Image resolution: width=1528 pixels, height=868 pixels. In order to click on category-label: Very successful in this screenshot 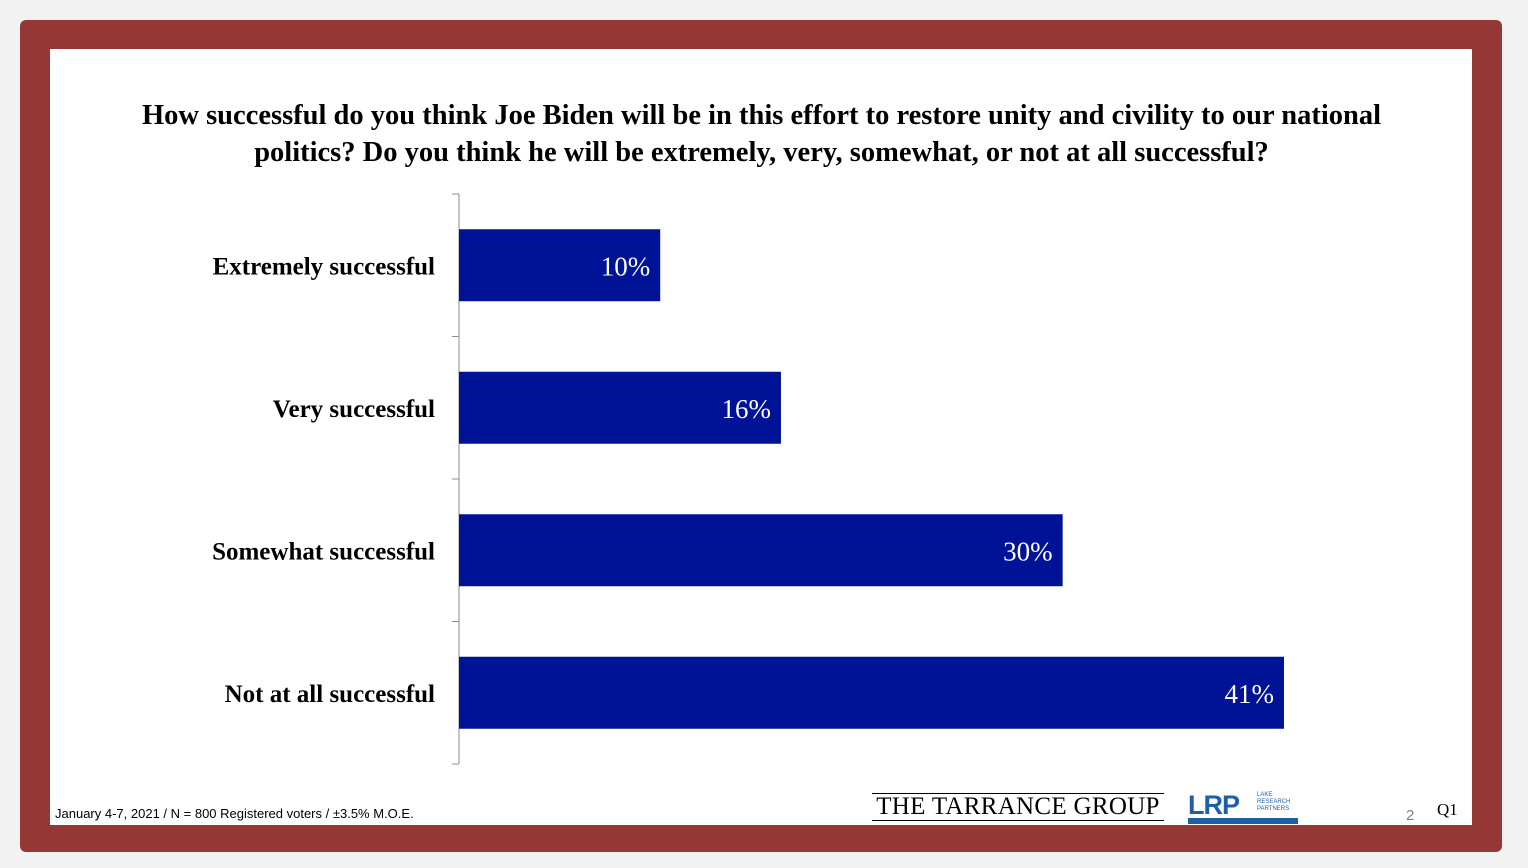, I will do `click(354, 409)`.